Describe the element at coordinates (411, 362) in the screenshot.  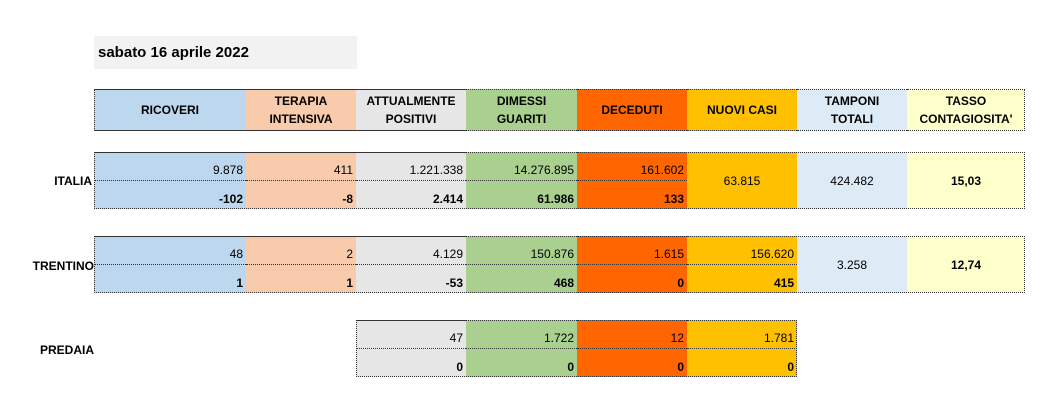
I see `predaia-positivi-delta: 0` at that location.